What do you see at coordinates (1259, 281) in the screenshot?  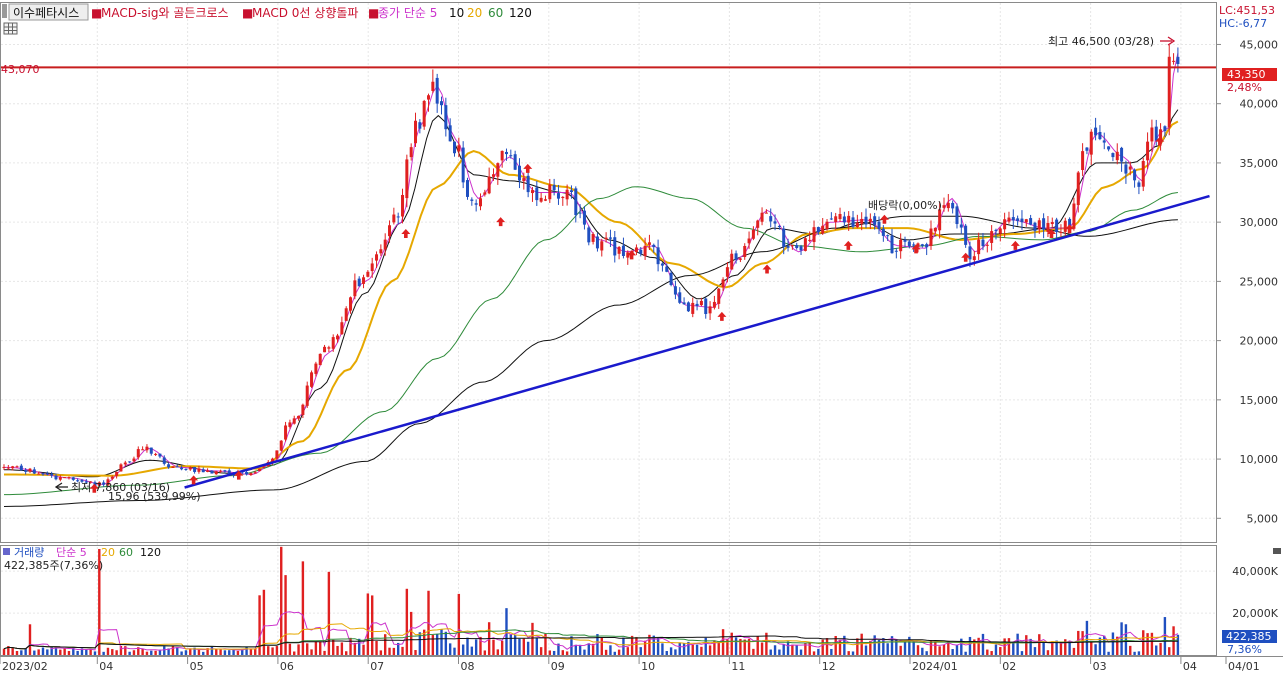 I see `price-tick-label: 25,000` at bounding box center [1259, 281].